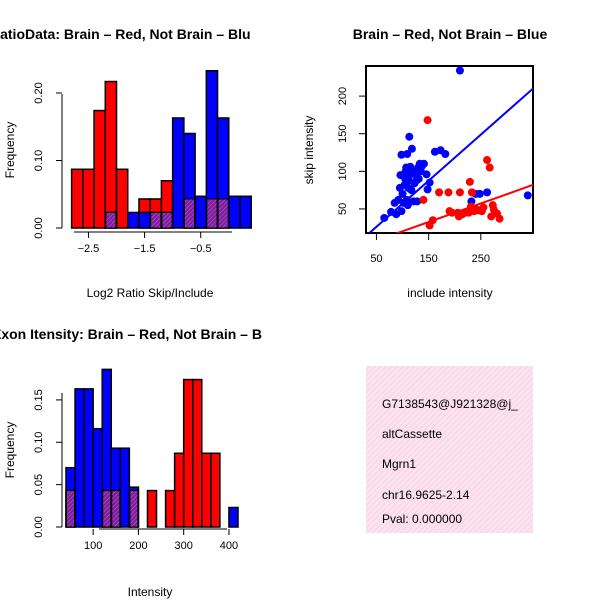 The height and width of the screenshot is (600, 600). What do you see at coordinates (184, 546) in the screenshot?
I see `hist3-x-tick-label: 300` at bounding box center [184, 546].